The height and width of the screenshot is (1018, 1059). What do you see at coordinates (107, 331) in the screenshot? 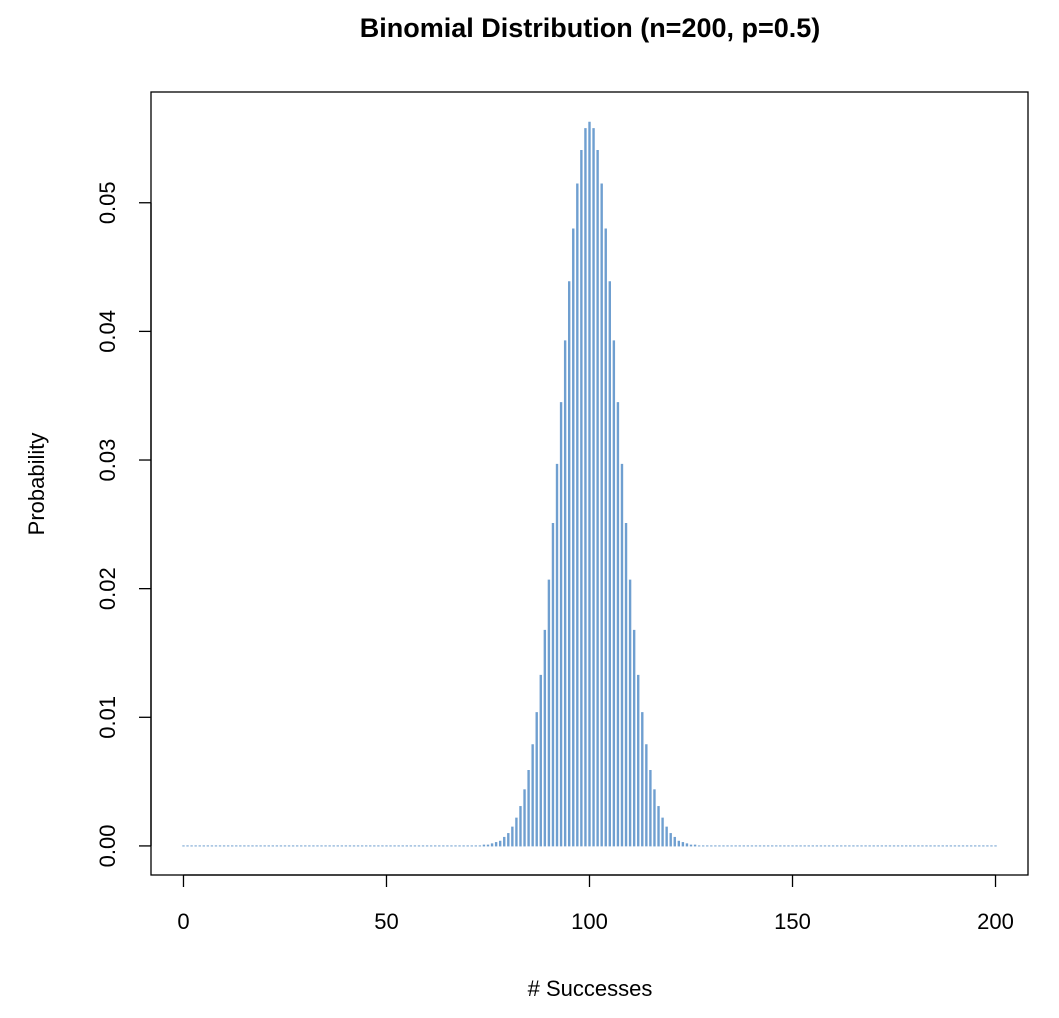
I see `y-tick-label: 0.04` at bounding box center [107, 331].